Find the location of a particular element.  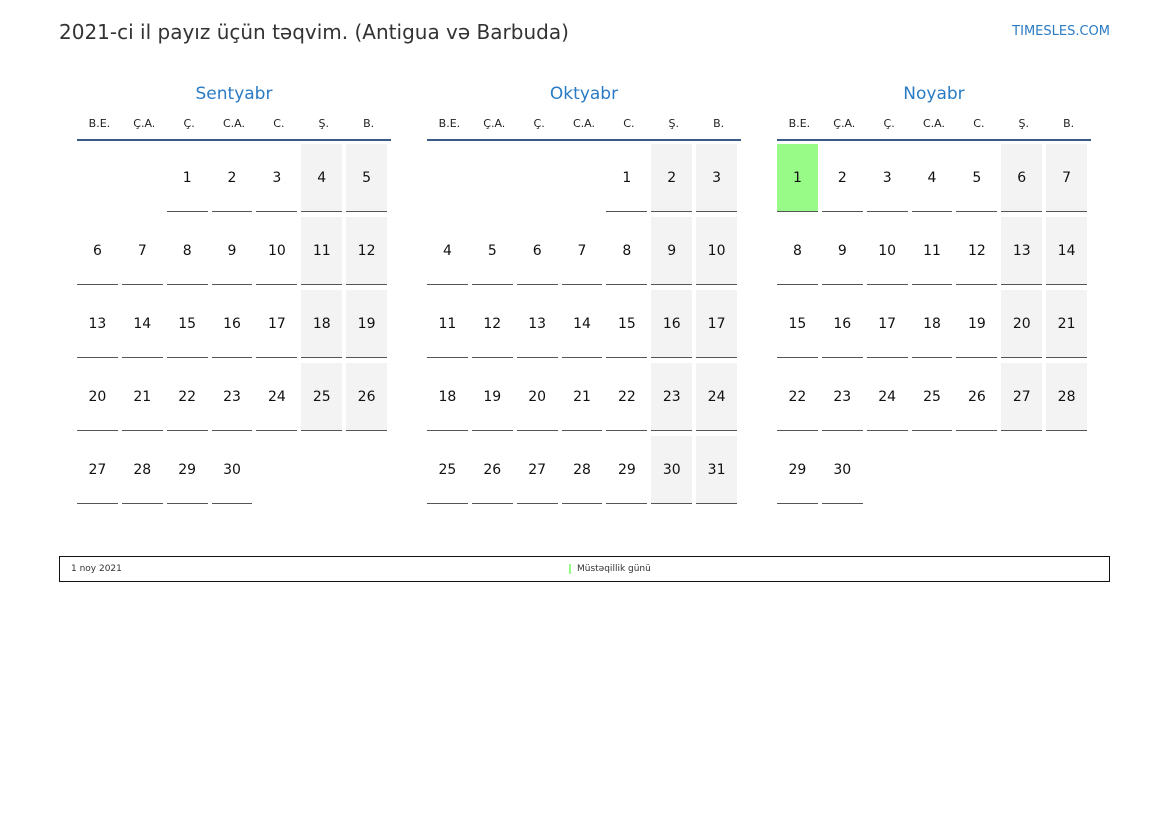

brand-link: TIMESLES.COM is located at coordinates (1061, 31).